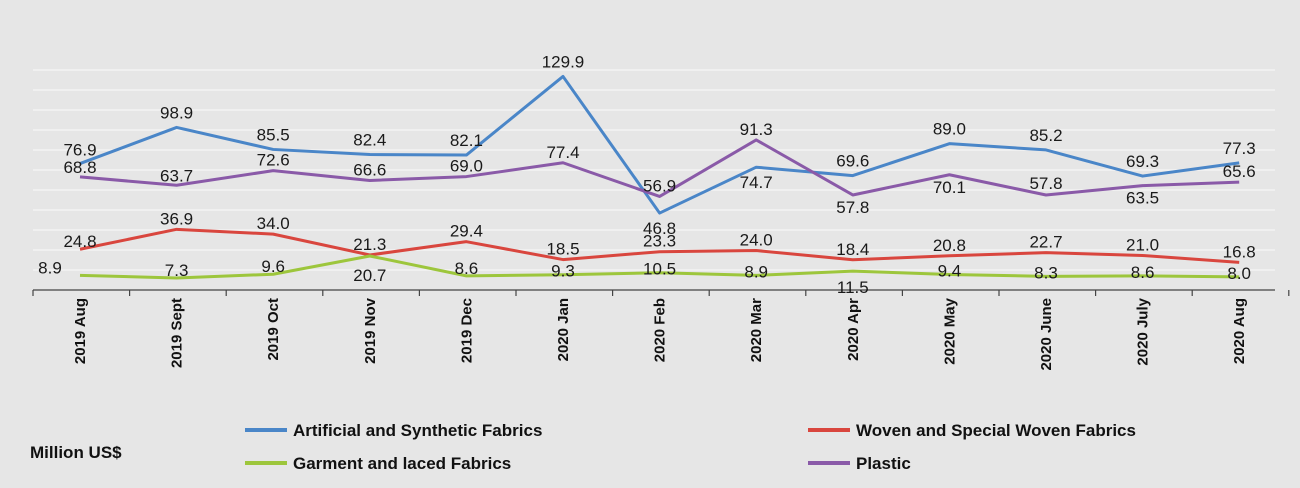 This screenshot has height=488, width=1300. What do you see at coordinates (1142, 198) in the screenshot?
I see `data-label: 63.5` at bounding box center [1142, 198].